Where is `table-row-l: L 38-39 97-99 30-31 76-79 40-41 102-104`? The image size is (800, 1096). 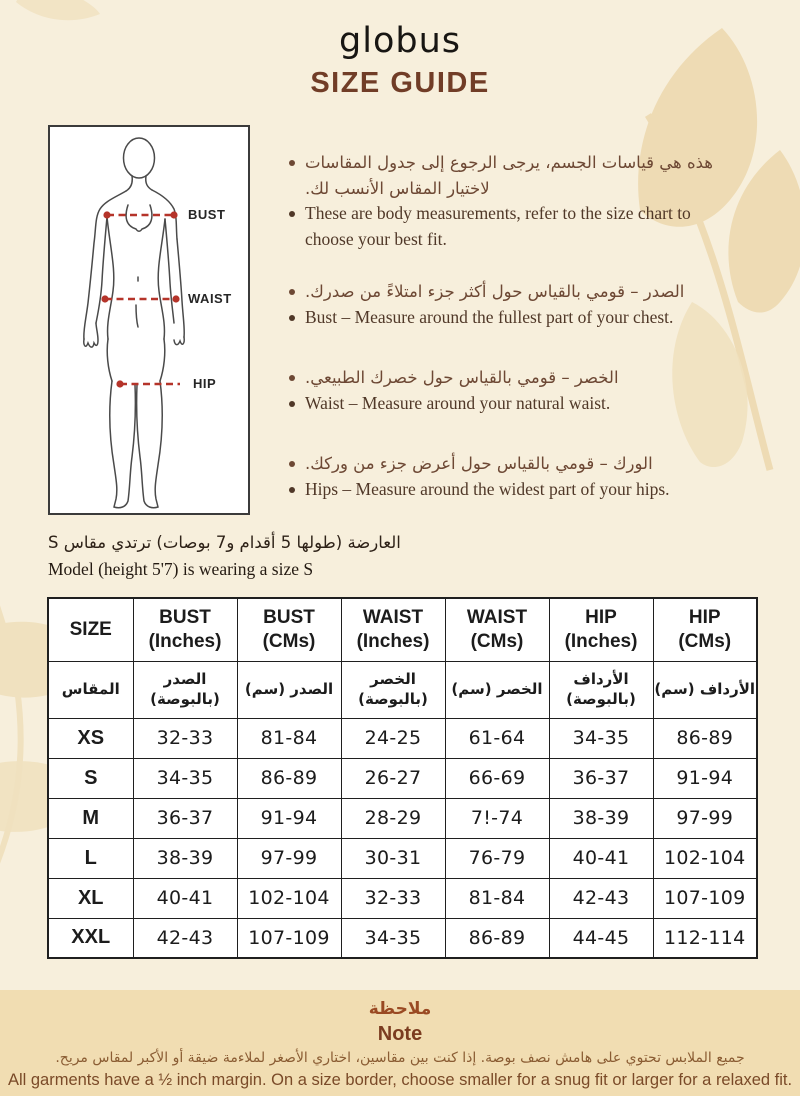 table-row-l: L 38-39 97-99 30-31 76-79 40-41 102-104 is located at coordinates (402, 858).